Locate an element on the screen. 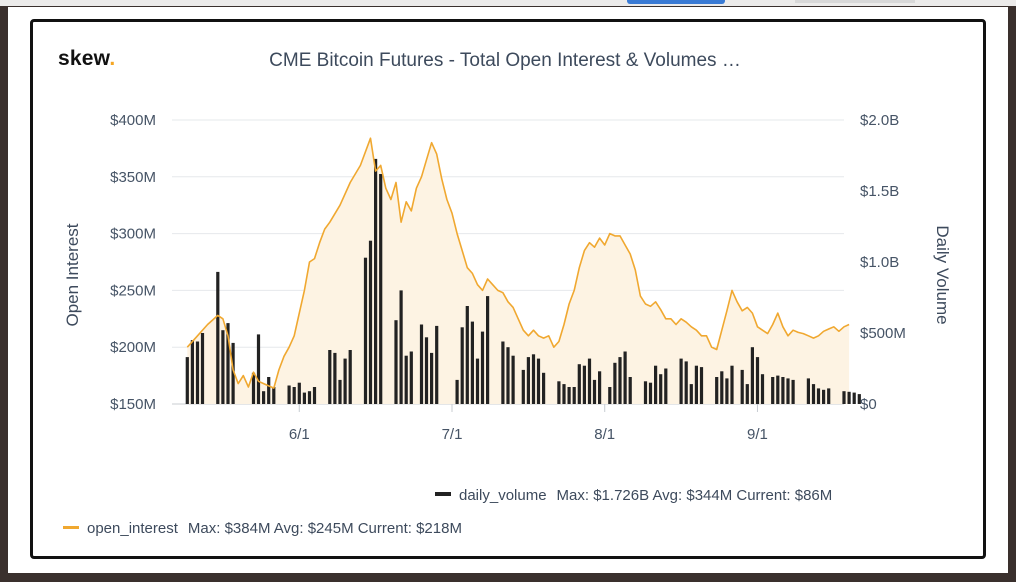 Image resolution: width=1016 pixels, height=582 pixels. skew-logo: skew. is located at coordinates (86, 59).